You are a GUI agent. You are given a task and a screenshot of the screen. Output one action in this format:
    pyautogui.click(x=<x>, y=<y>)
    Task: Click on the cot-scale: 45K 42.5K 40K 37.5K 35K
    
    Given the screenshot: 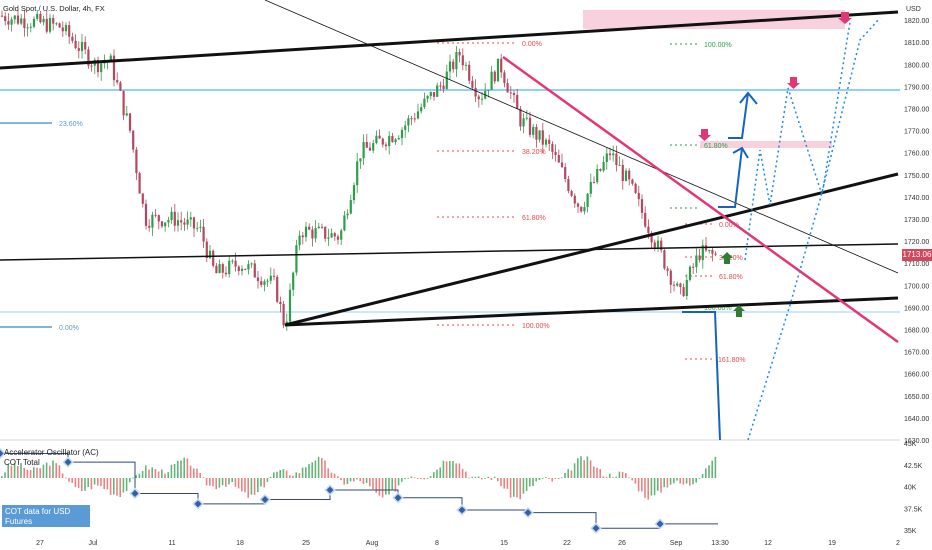 What is the action you would take?
    pyautogui.click(x=913, y=488)
    